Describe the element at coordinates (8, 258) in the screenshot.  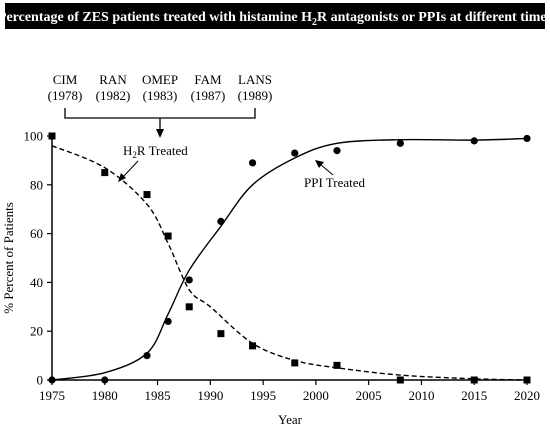
I see `y-axis-label: % Percent of Patients` at that location.